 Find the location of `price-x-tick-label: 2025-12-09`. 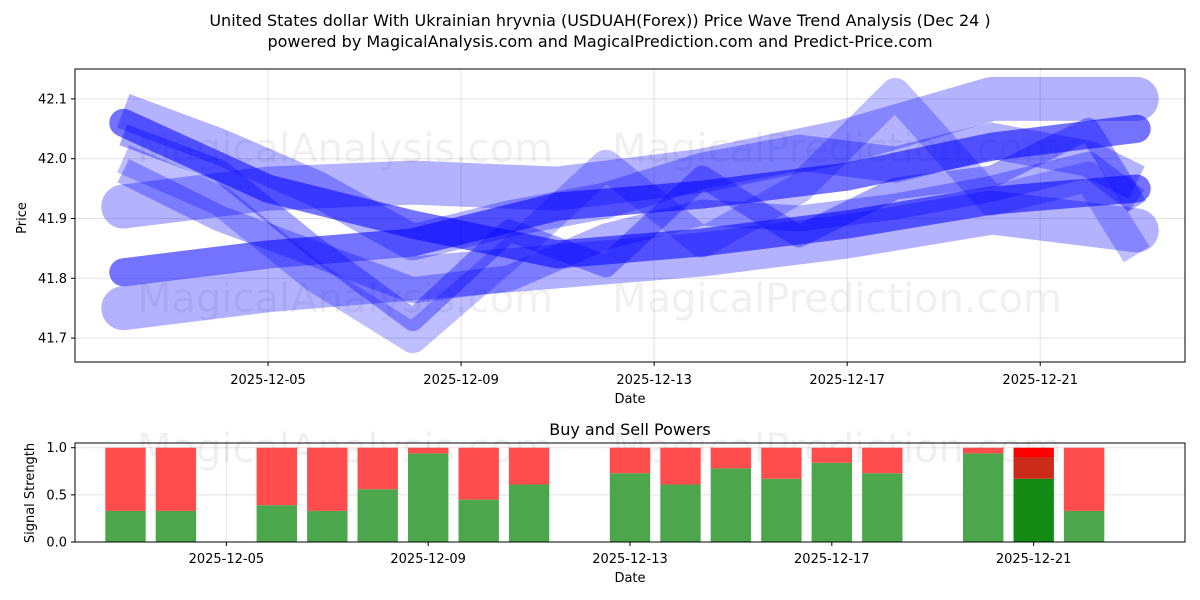

price-x-tick-label: 2025-12-09 is located at coordinates (461, 380).